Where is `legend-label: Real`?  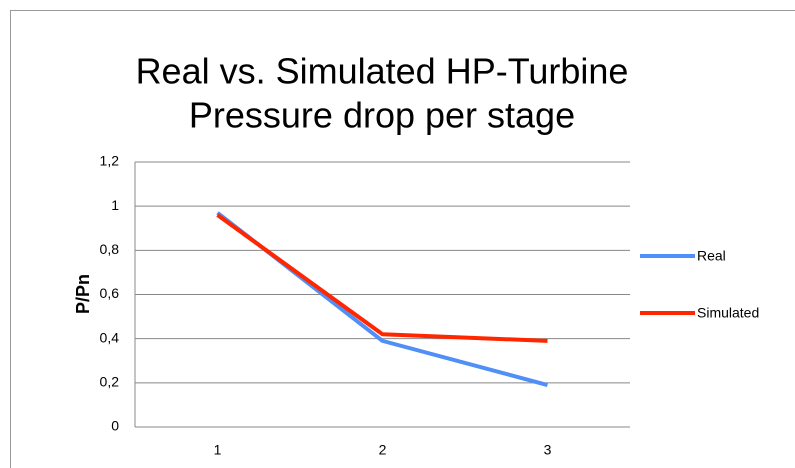 legend-label: Real is located at coordinates (711, 256).